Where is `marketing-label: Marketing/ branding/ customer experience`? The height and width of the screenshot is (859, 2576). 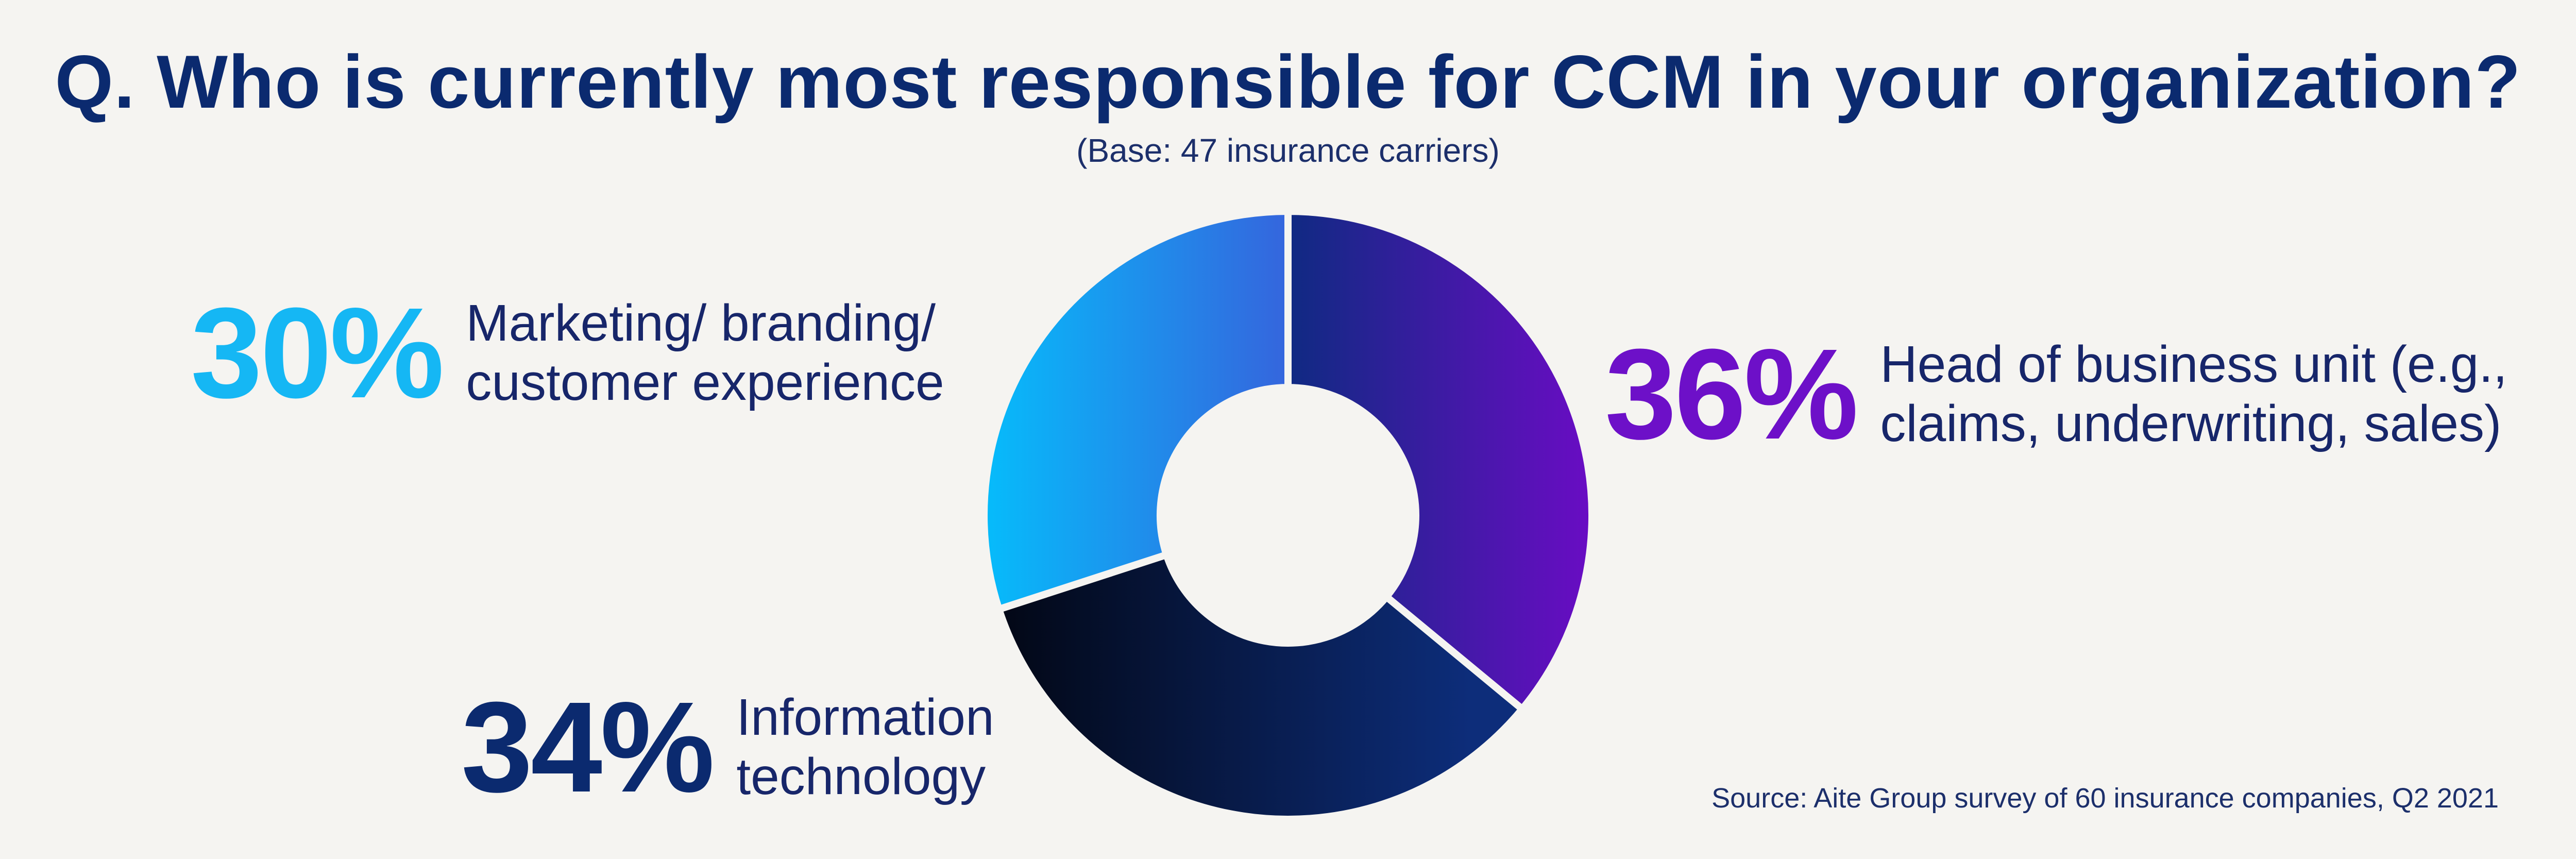 marketing-label: Marketing/ branding/ customer experience is located at coordinates (705, 352).